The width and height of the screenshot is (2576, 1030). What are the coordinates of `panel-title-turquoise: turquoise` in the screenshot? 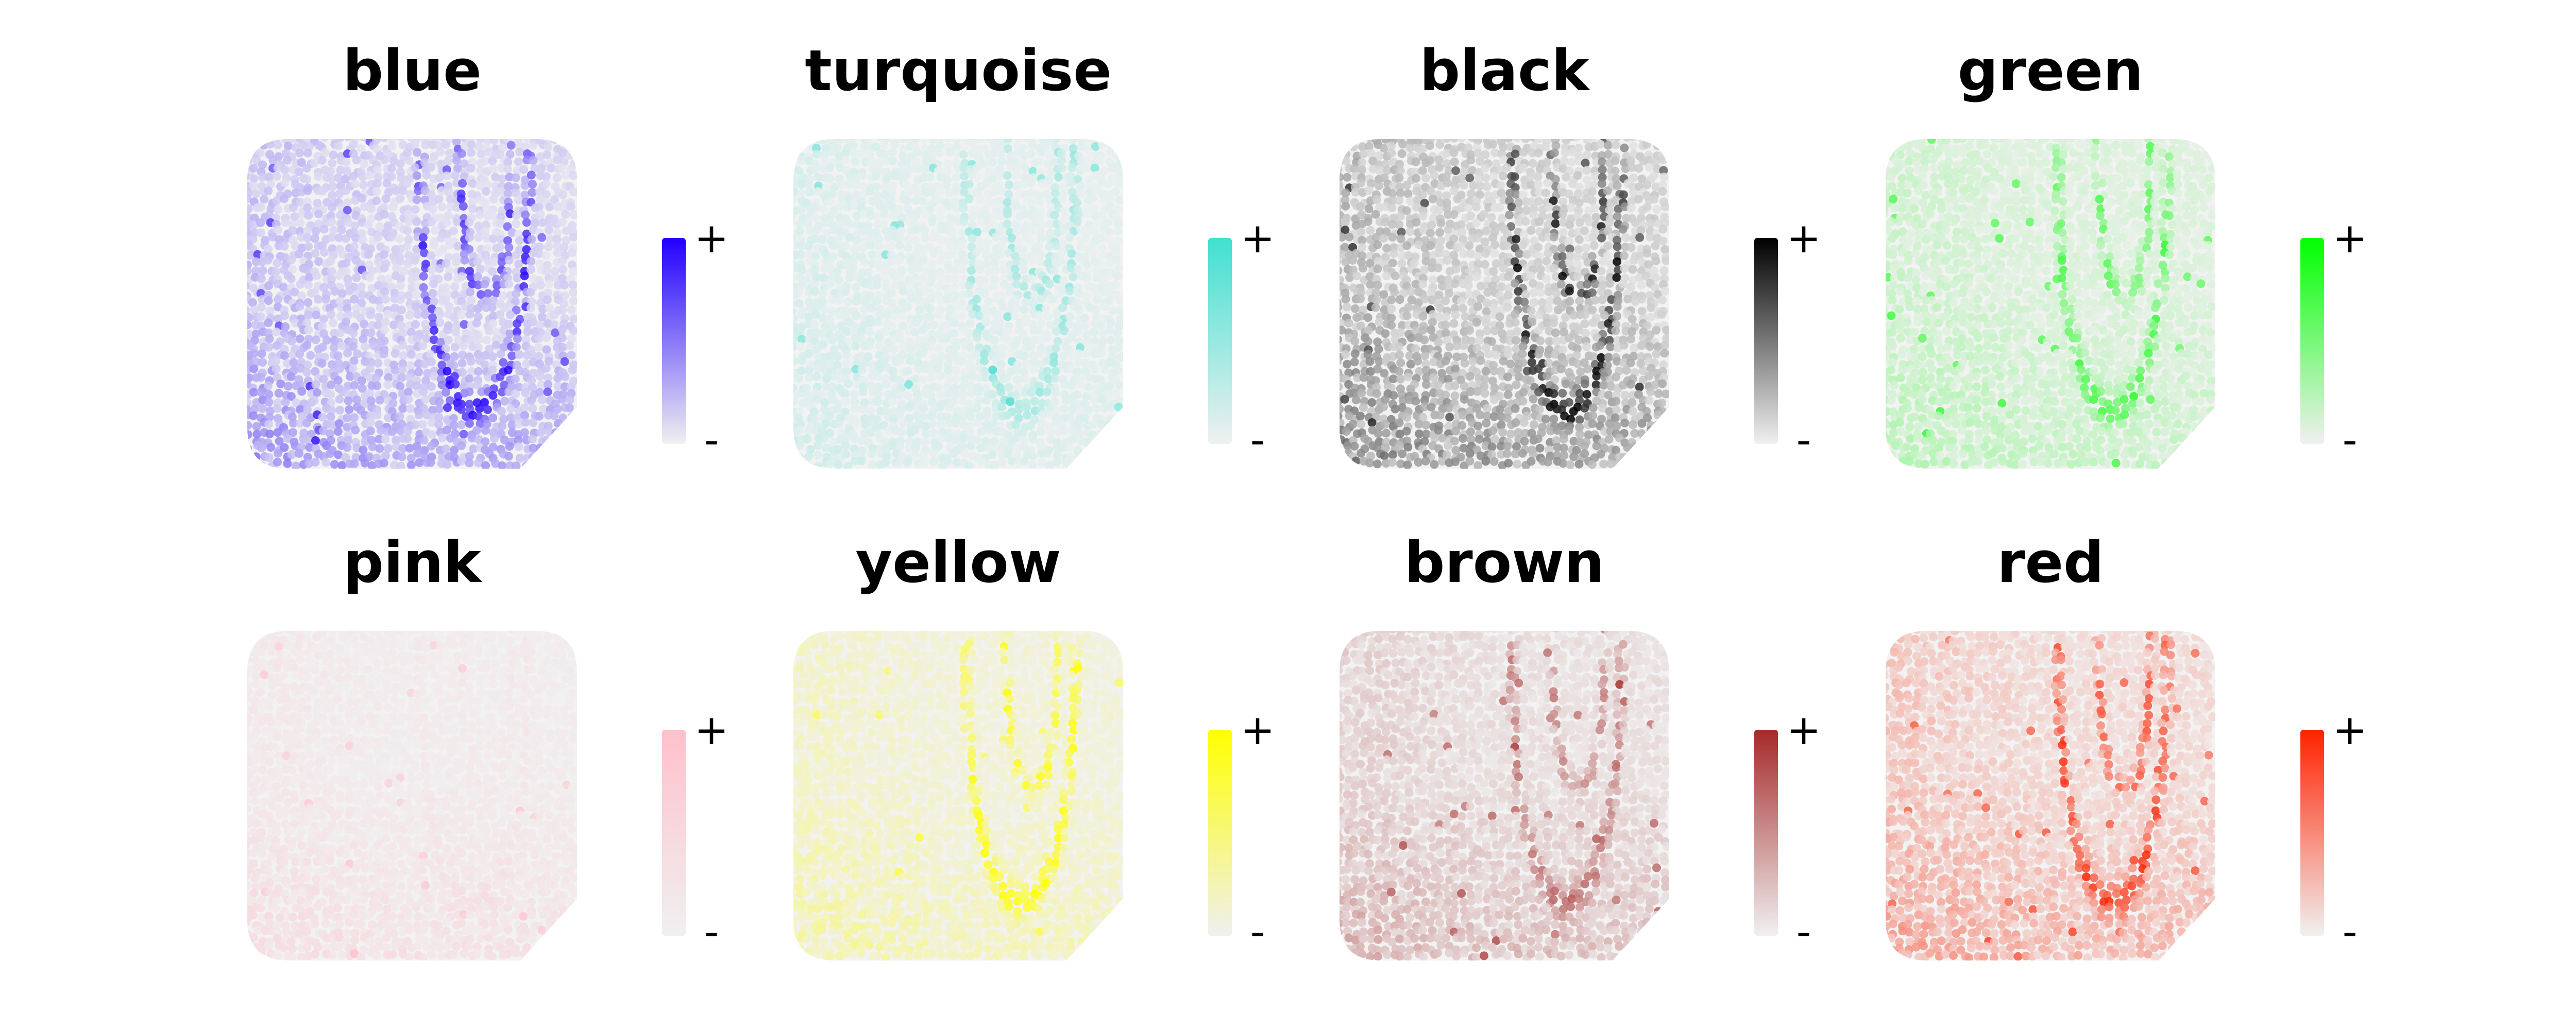 It's located at (958, 71).